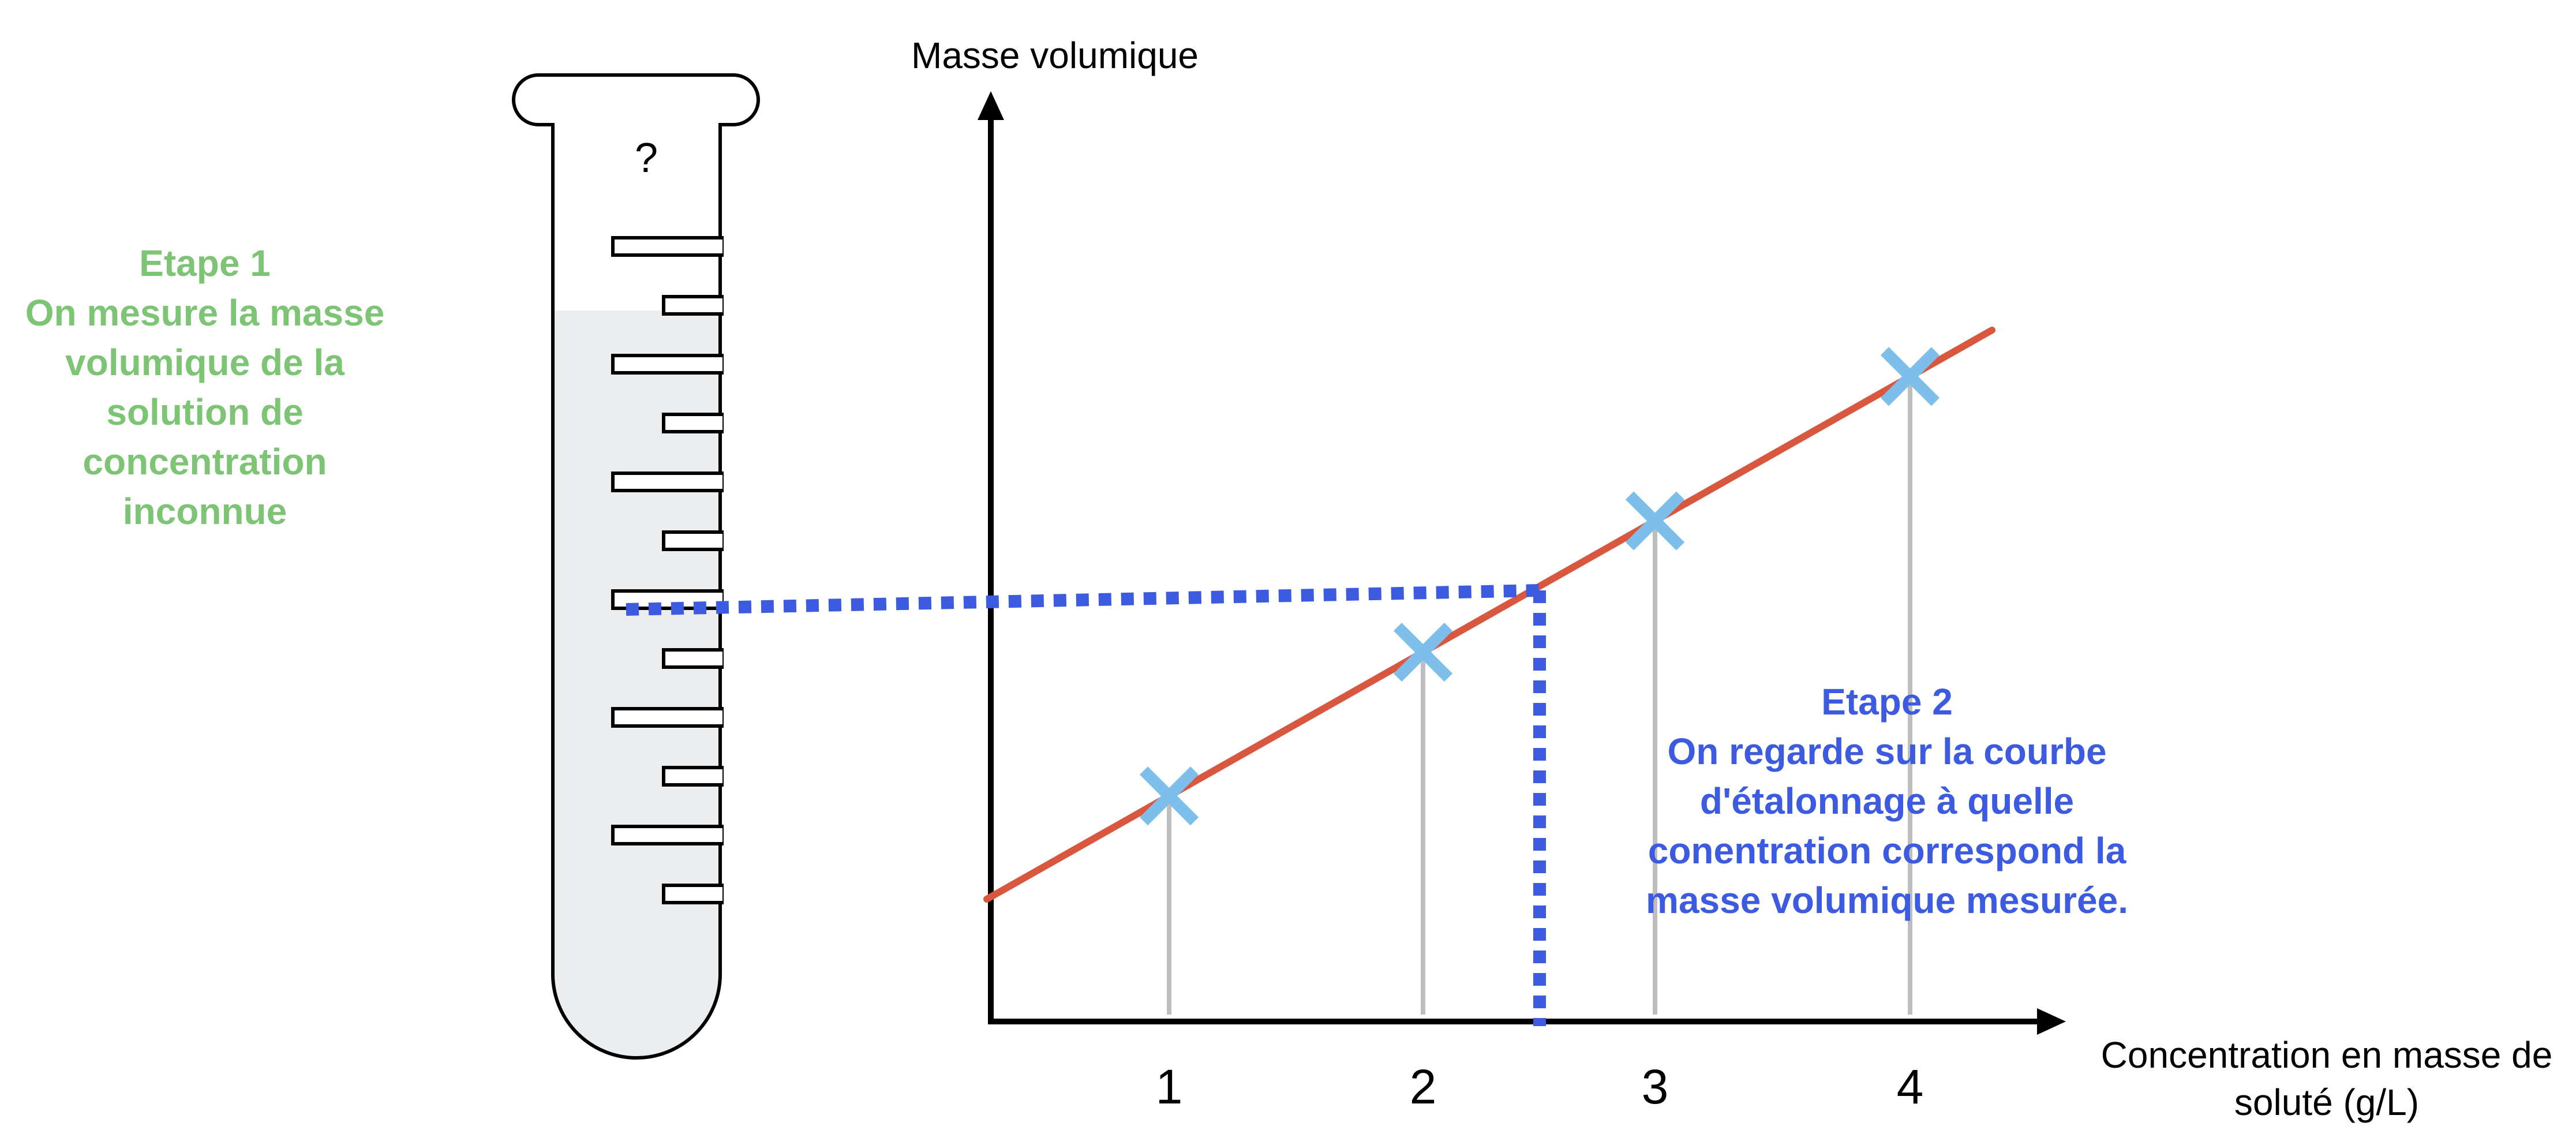  I want to click on step1-line-4: concentration, so click(205, 461).